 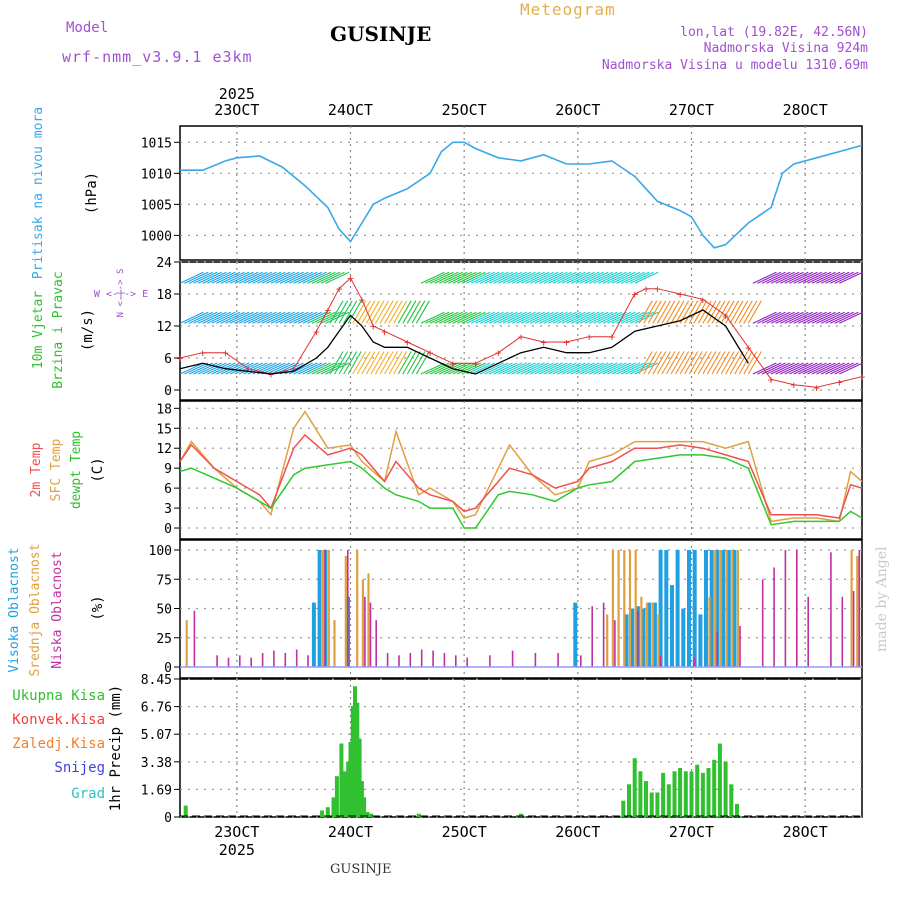 I want to click on precip-legend-3: Snijeg, so click(x=79, y=768).